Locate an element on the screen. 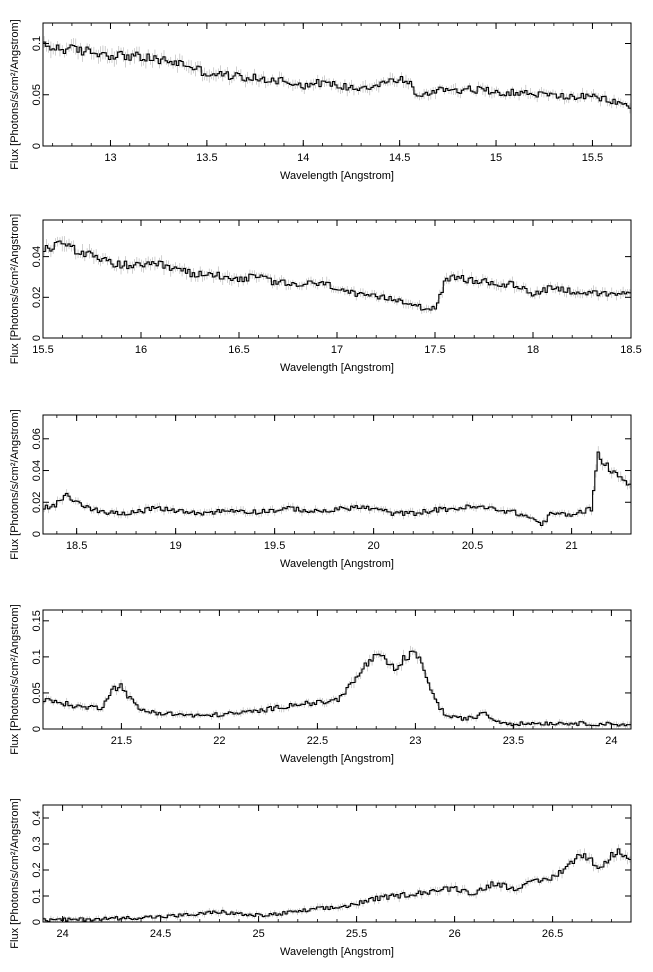 Image resolution: width=653 pixels, height=972 pixels. x-tick-label: 26 is located at coordinates (454, 934).